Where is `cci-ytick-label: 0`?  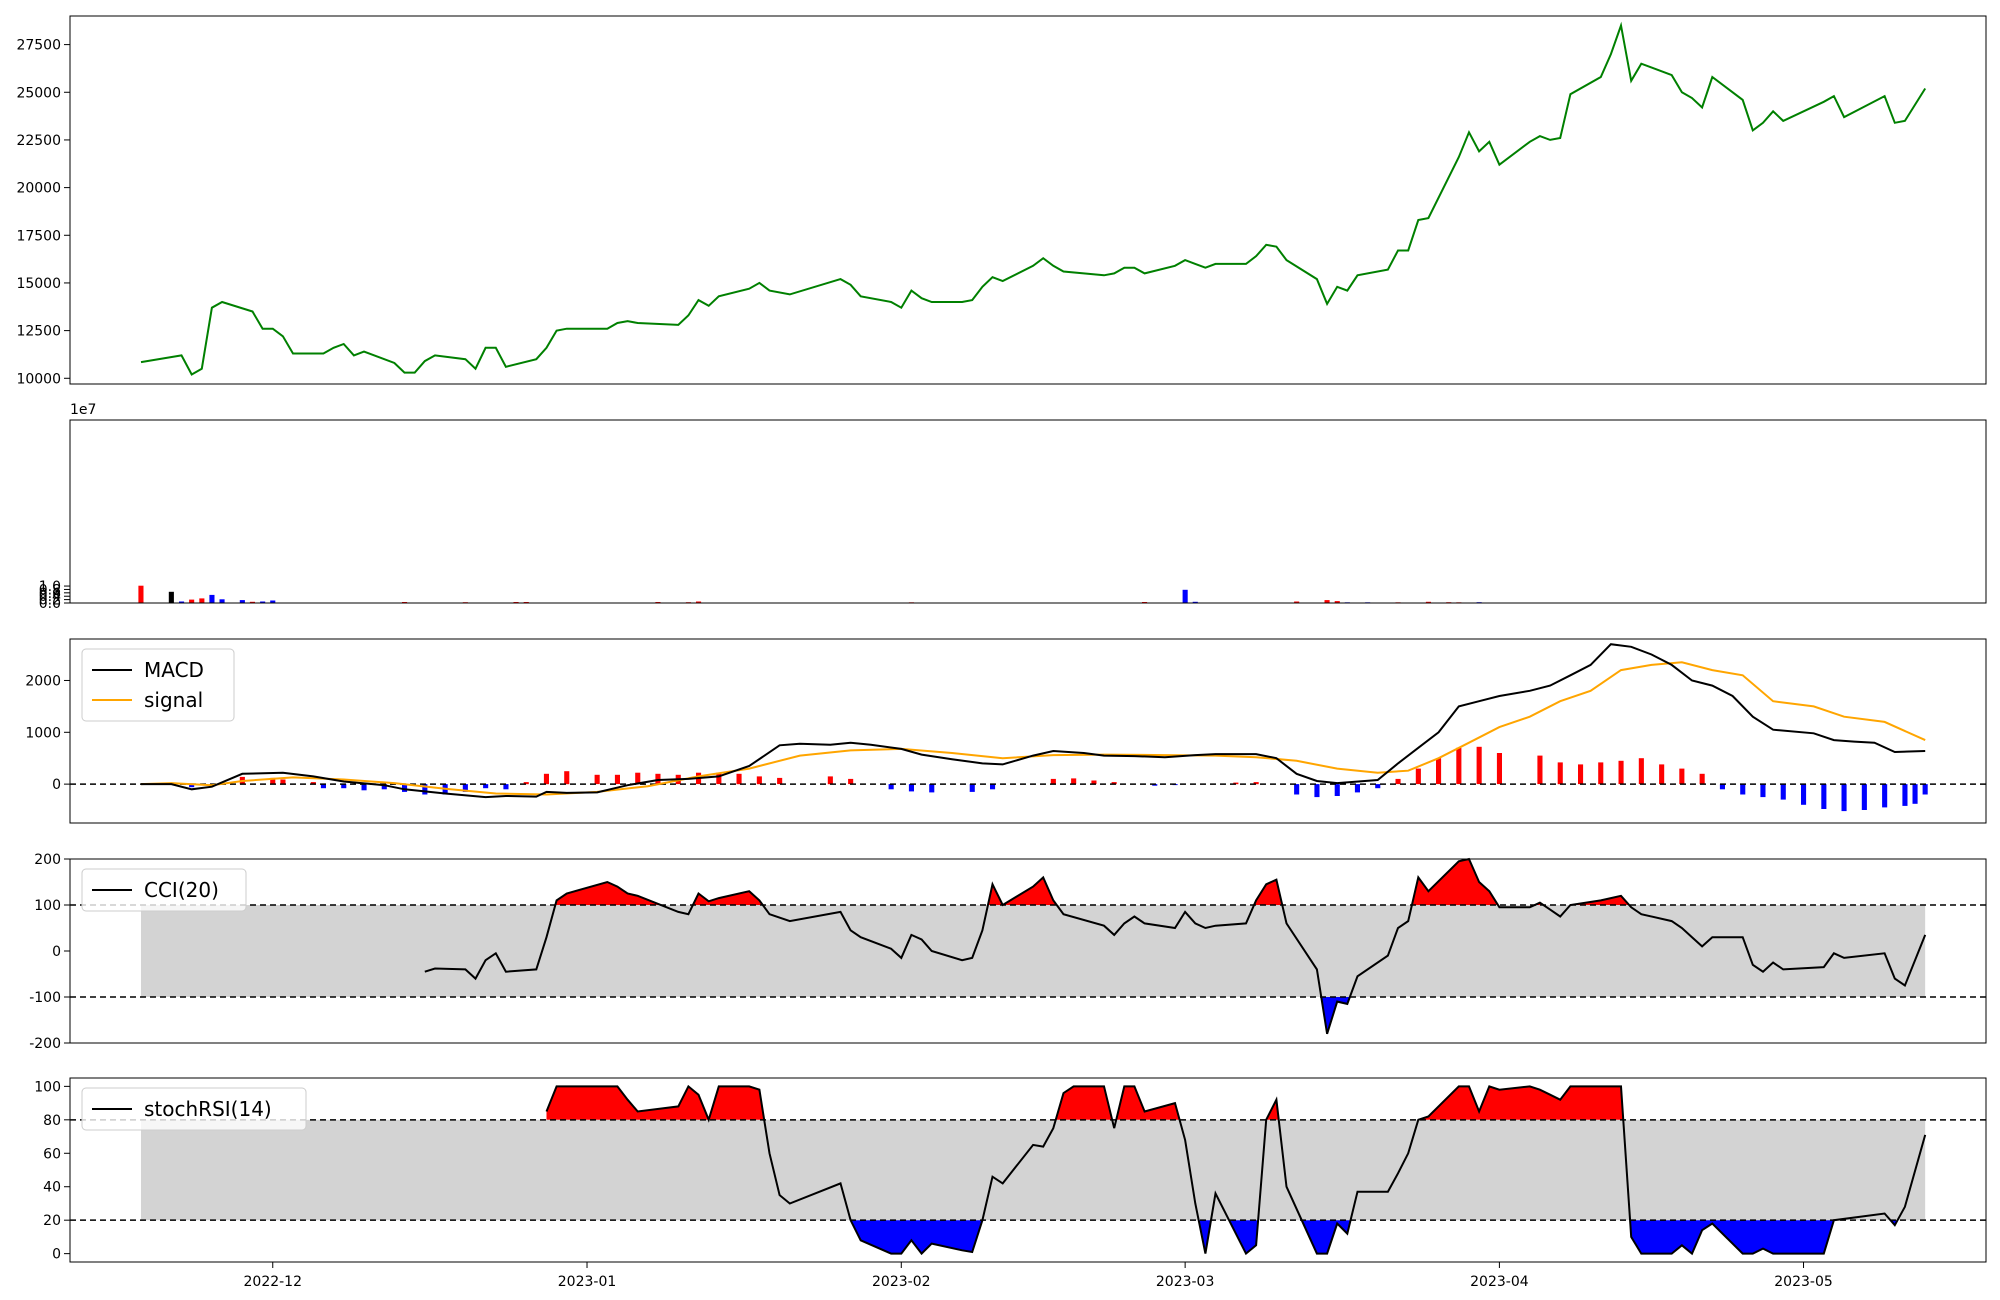
cci-ytick-label: 0 is located at coordinates (56, 952).